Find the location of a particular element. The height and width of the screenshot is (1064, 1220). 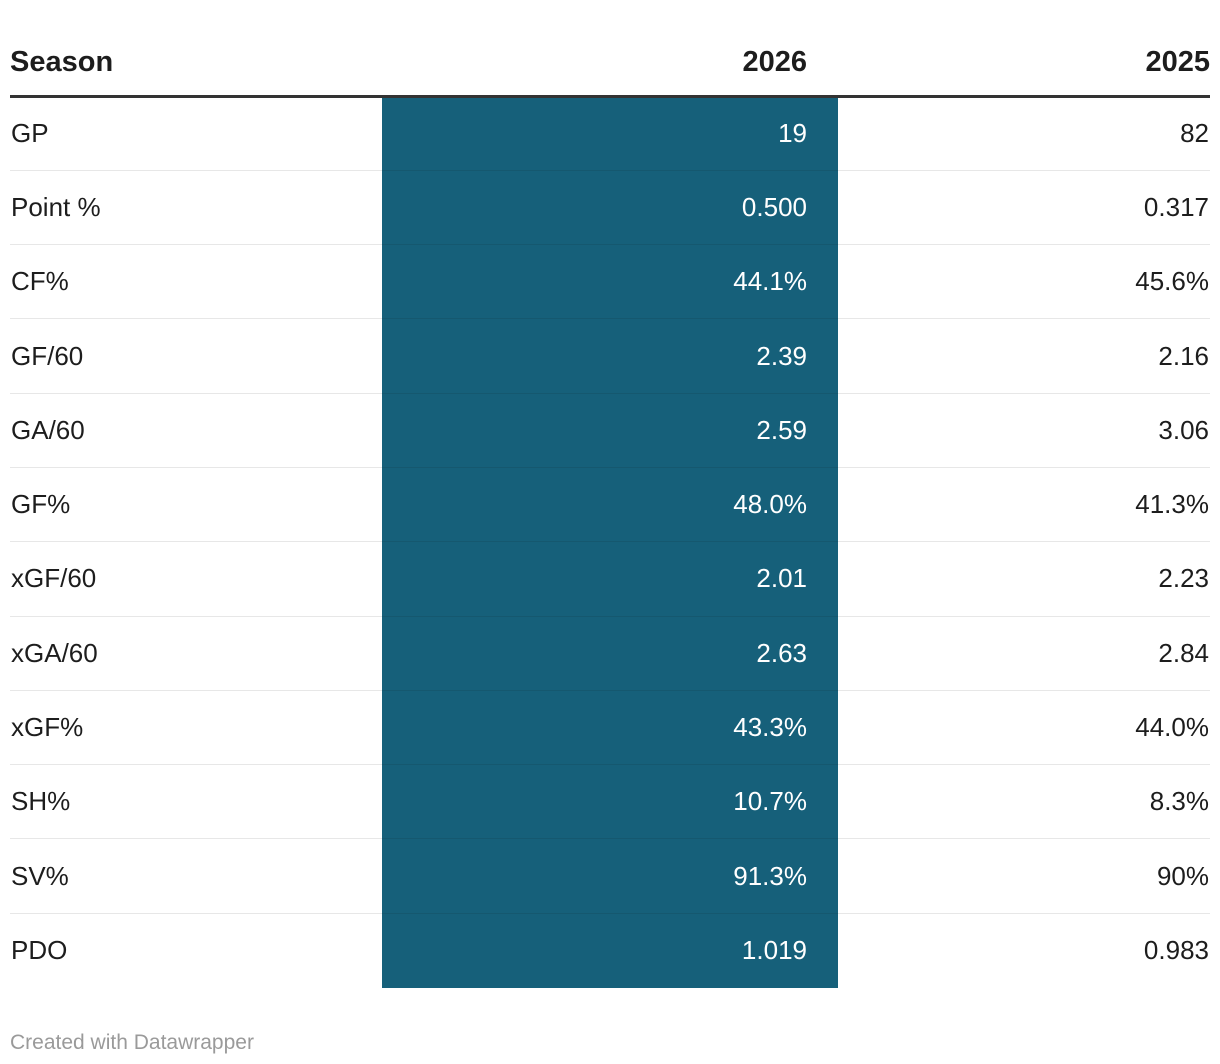

table-row: CF% 44.1% 45.6% is located at coordinates (610, 282).